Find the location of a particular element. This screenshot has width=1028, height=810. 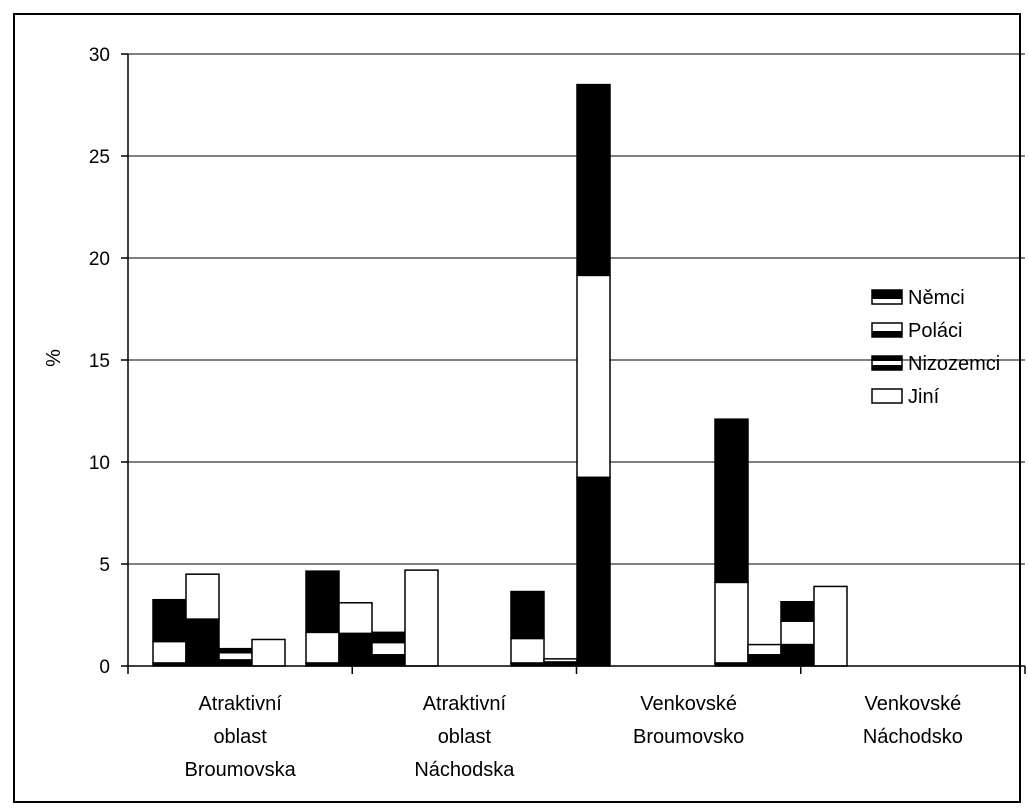

legend-label: Němci is located at coordinates (936, 298).